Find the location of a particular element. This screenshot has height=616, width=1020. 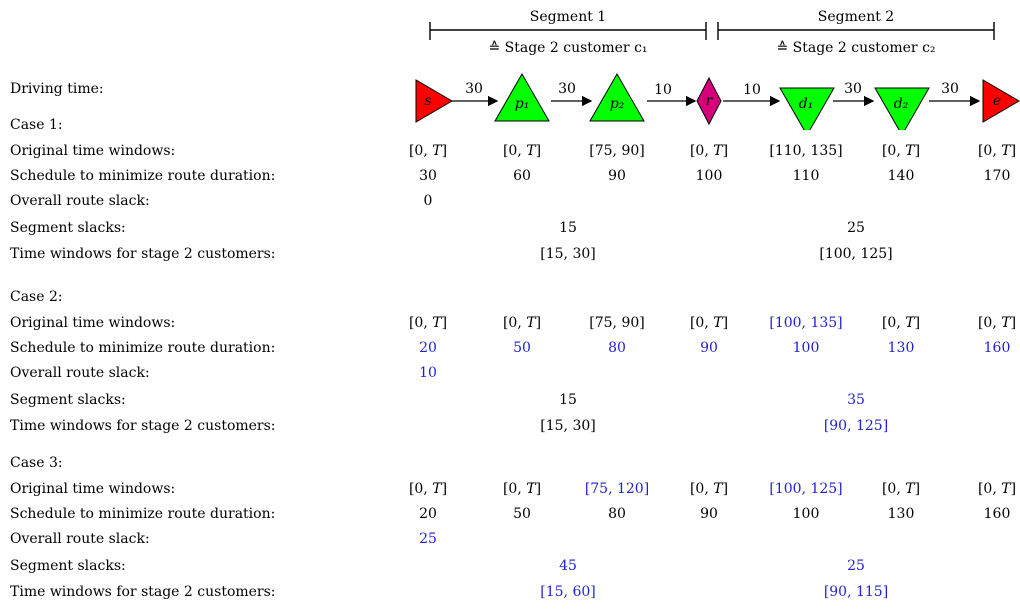

edge-label-r-d1: 10 is located at coordinates (752, 90).